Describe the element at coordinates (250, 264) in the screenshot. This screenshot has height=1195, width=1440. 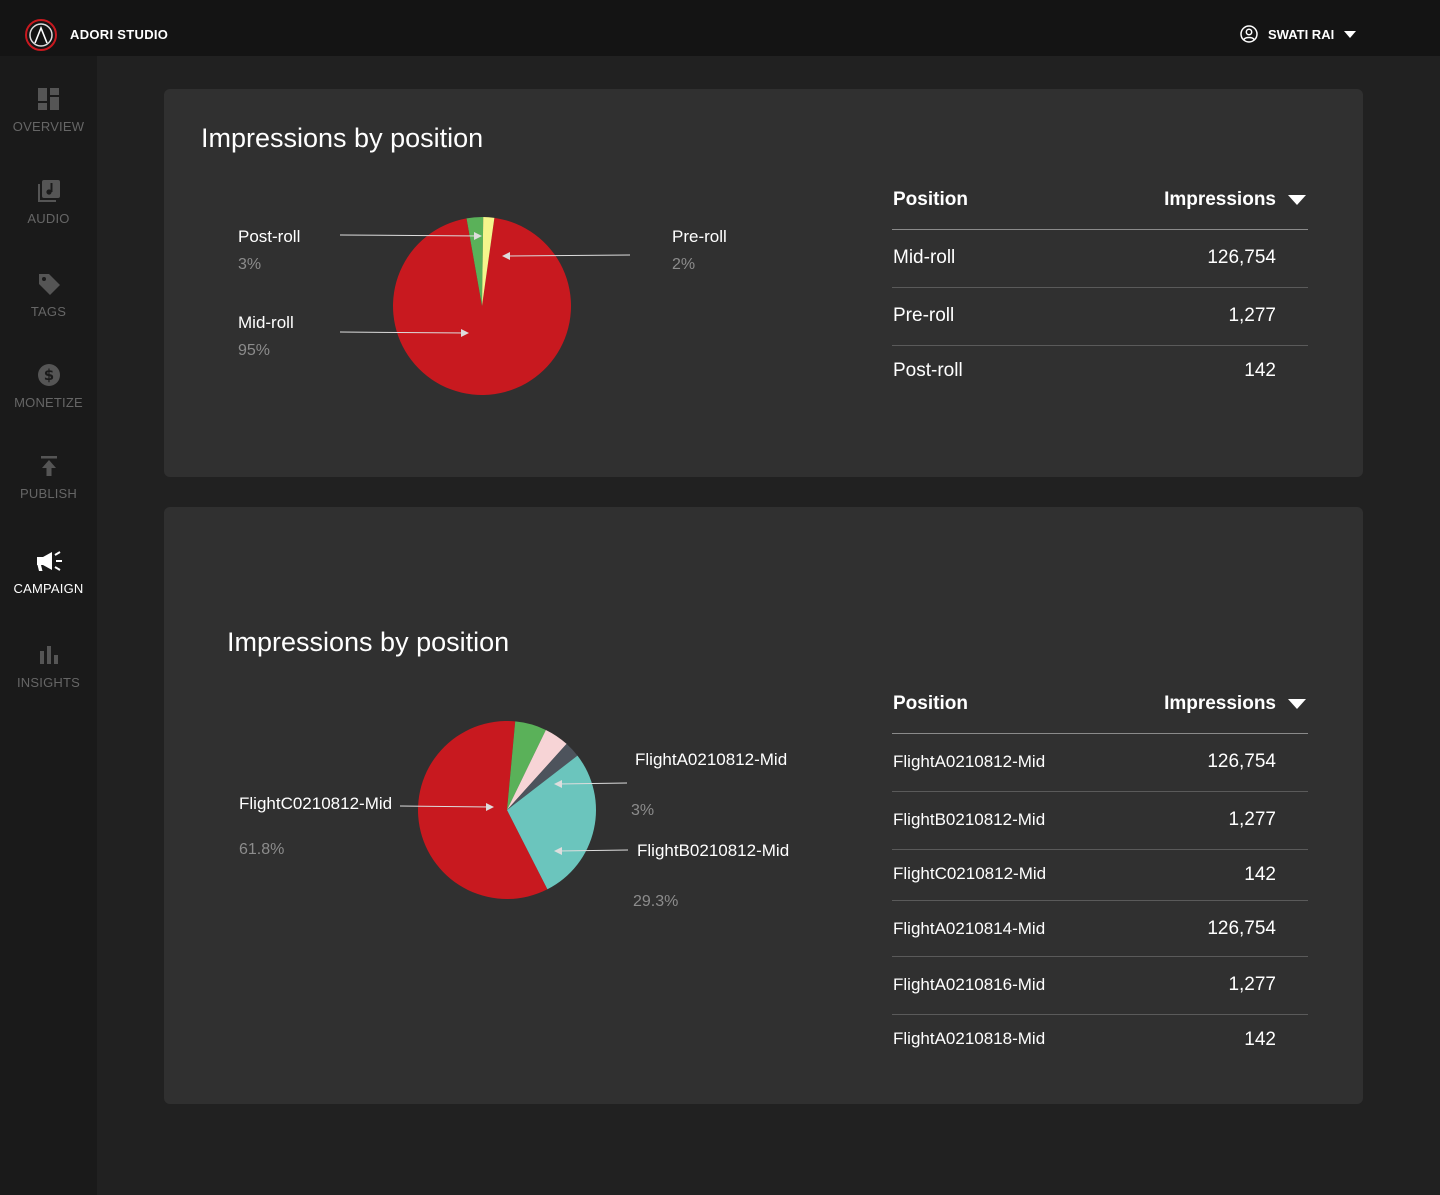
I see `pie-pct-post-roll: 3%` at that location.